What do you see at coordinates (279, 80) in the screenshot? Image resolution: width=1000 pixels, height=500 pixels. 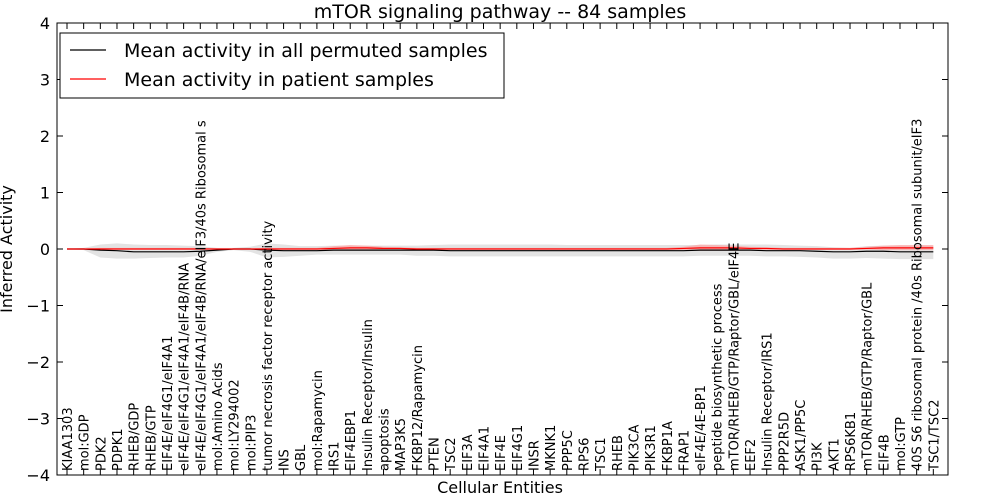 I see `legend-label-patient: Mean activity in patient samples` at bounding box center [279, 80].